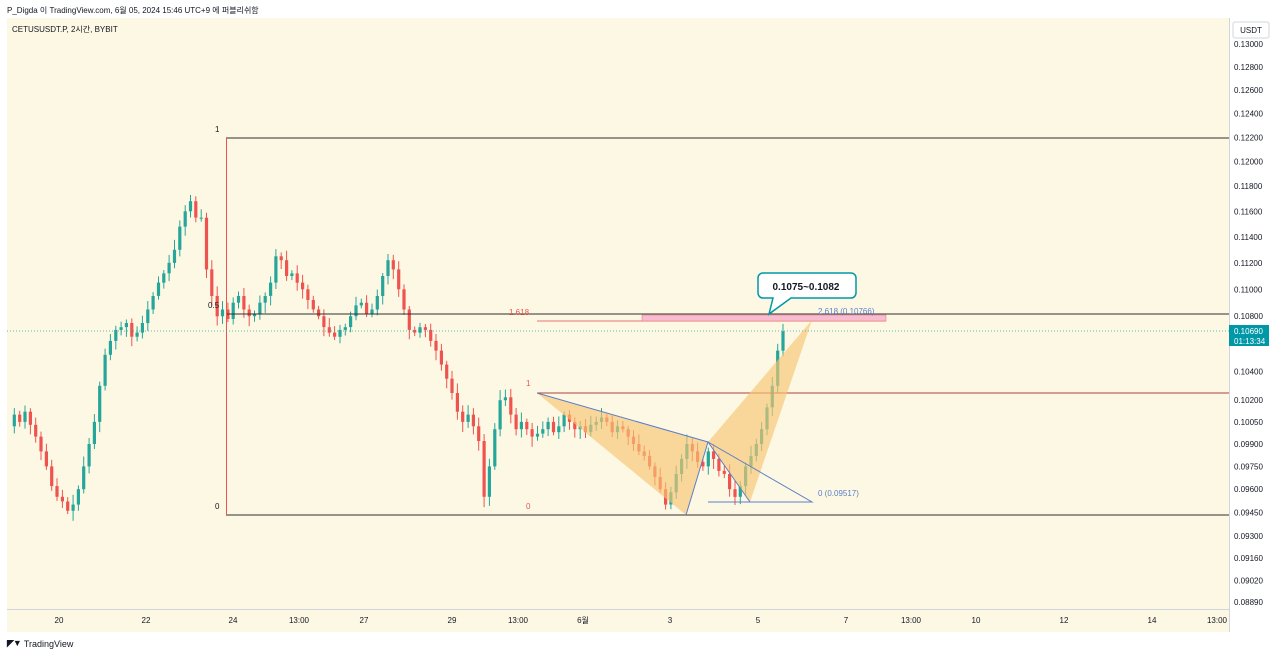 The height and width of the screenshot is (654, 1280). I want to click on tradingview-logo: ◤▼ TradingView, so click(40, 643).